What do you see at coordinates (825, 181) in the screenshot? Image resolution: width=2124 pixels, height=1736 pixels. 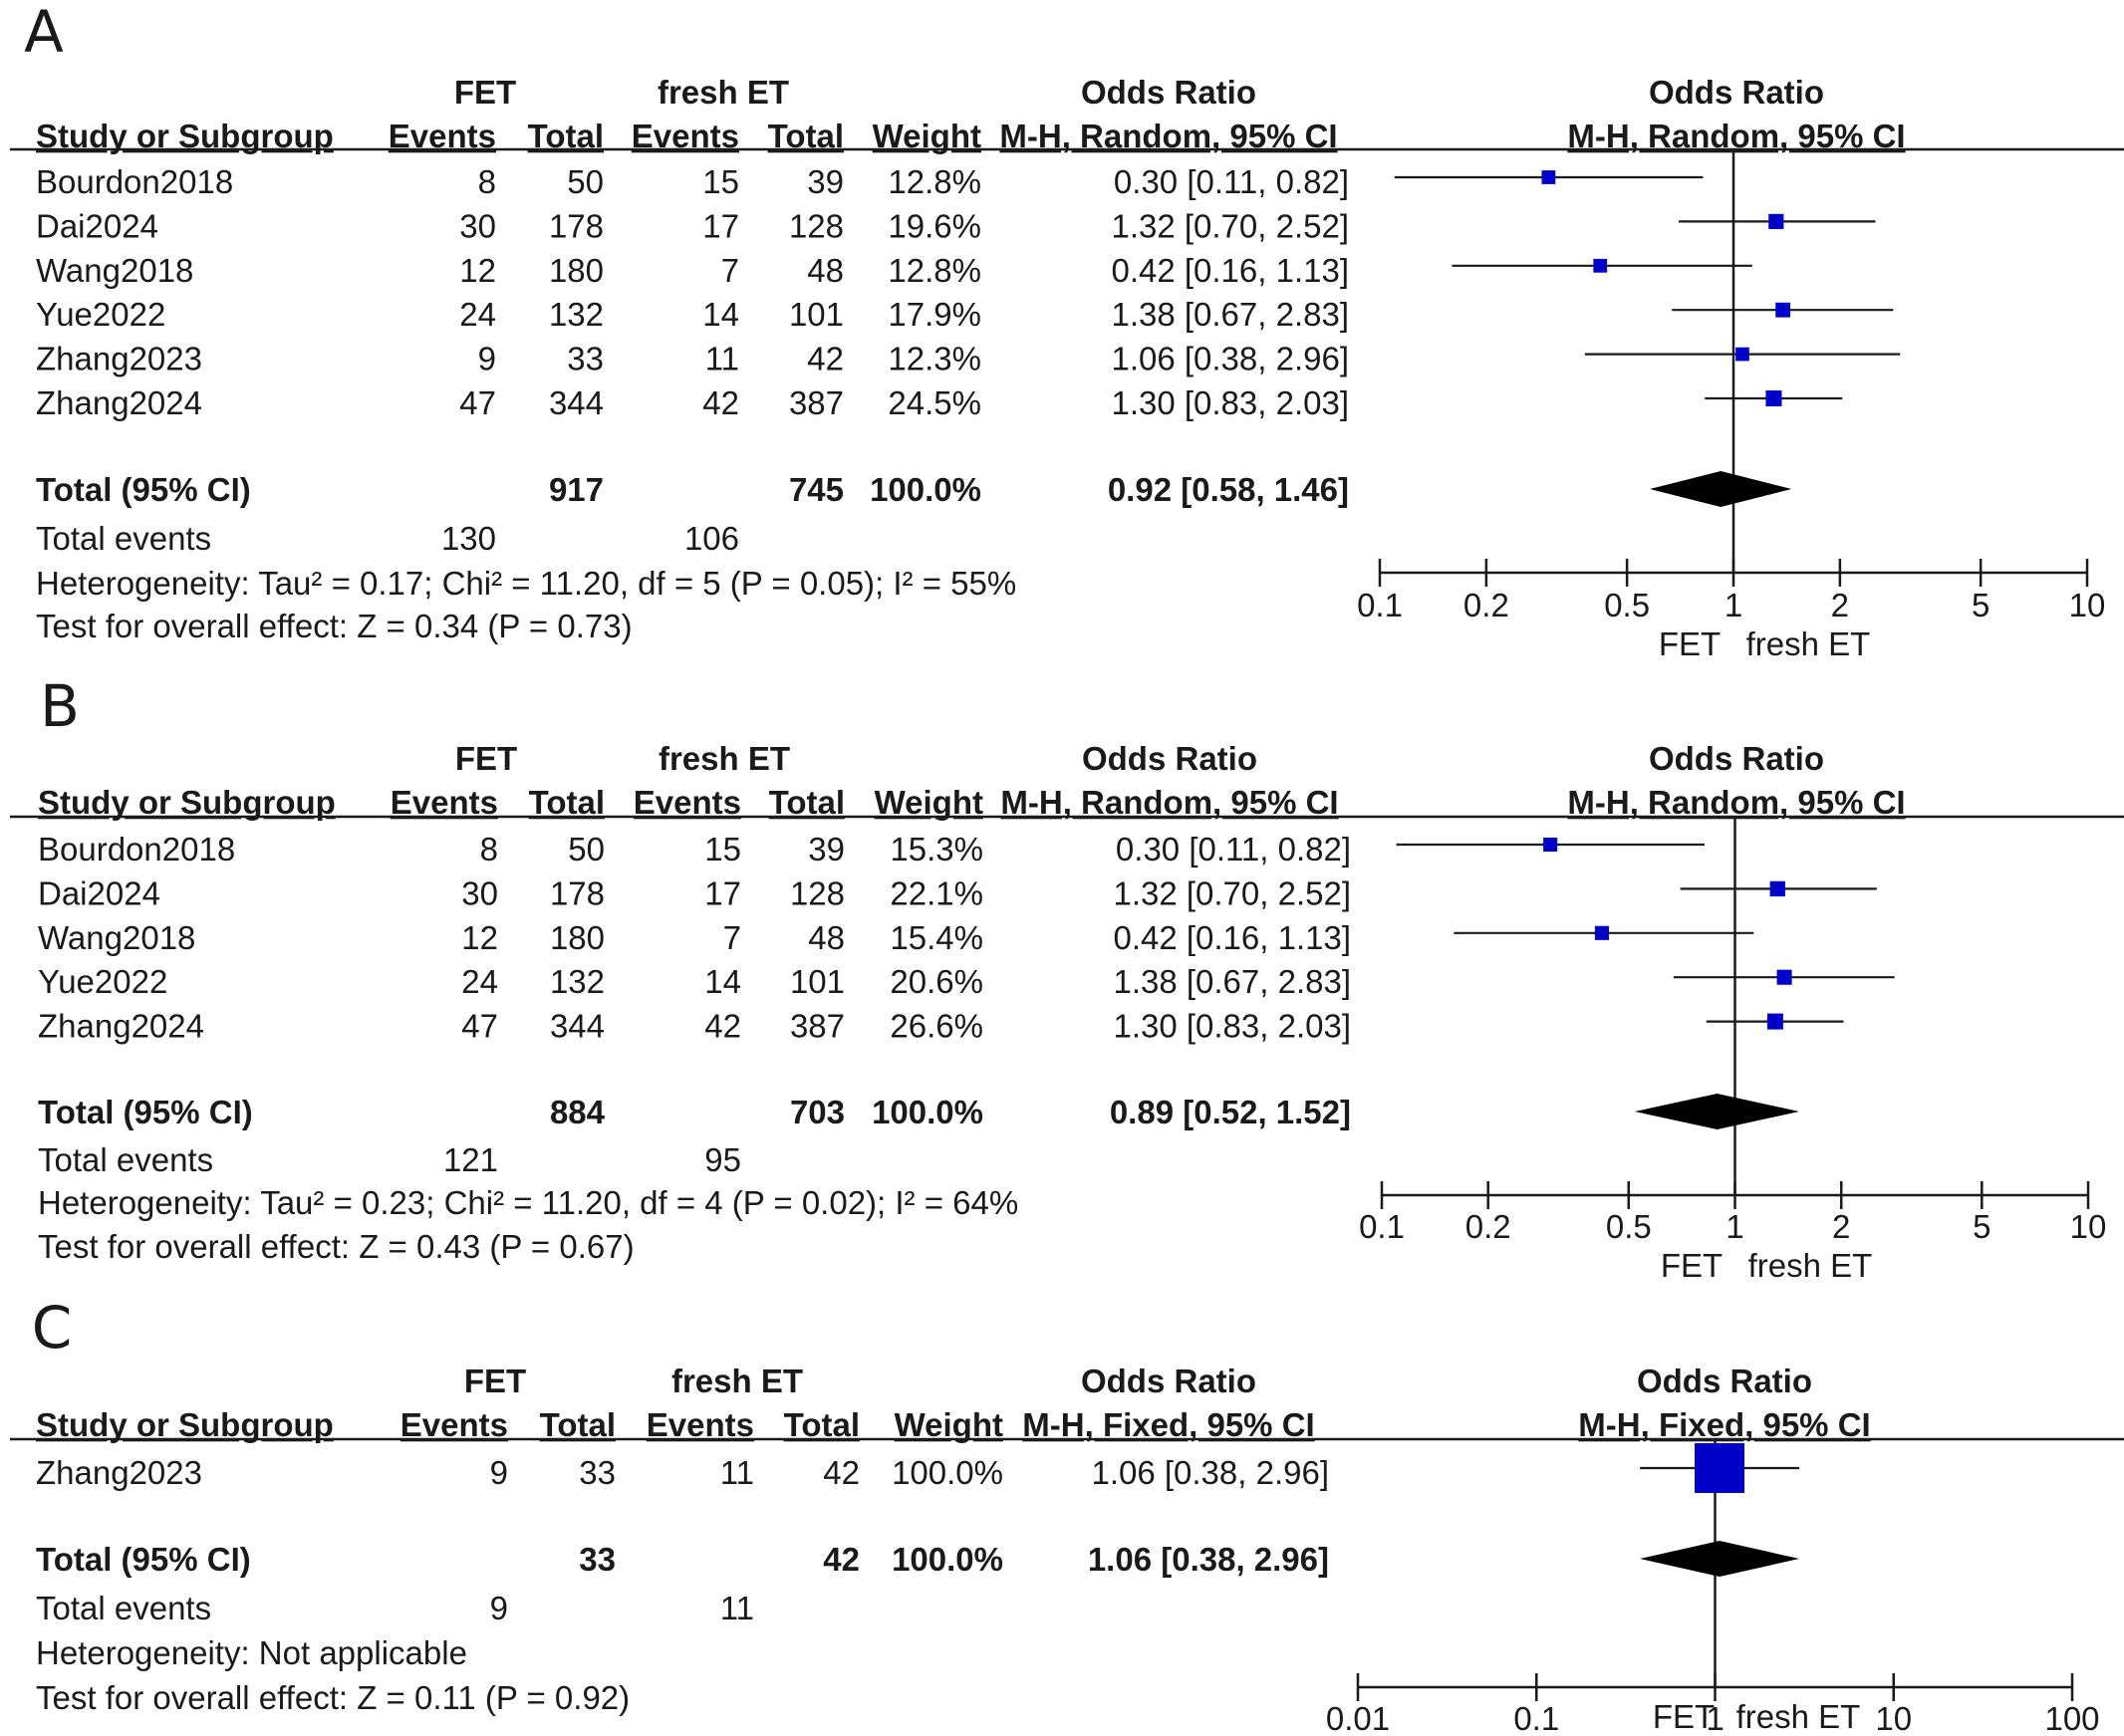 I see `total2-cell: 39` at bounding box center [825, 181].